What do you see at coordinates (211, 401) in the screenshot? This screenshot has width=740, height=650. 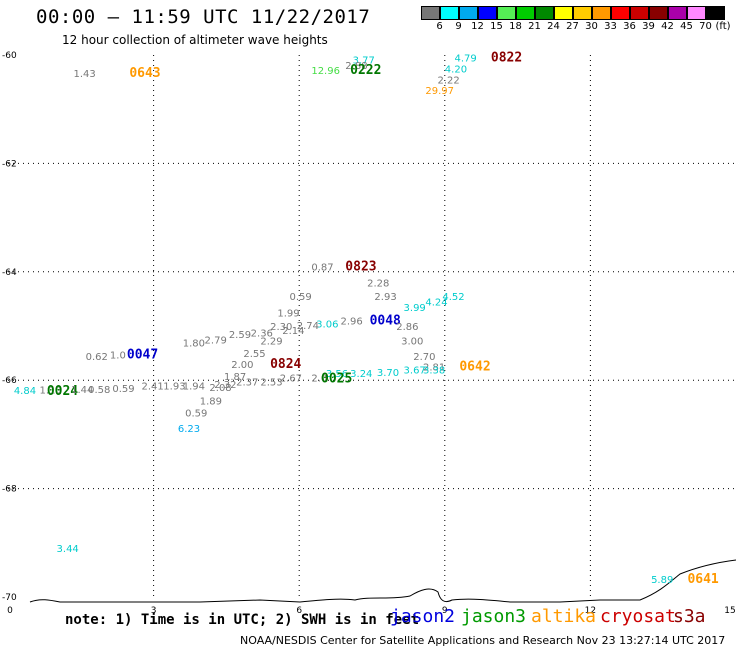 I see `wave-height-label: 1.89` at bounding box center [211, 401].